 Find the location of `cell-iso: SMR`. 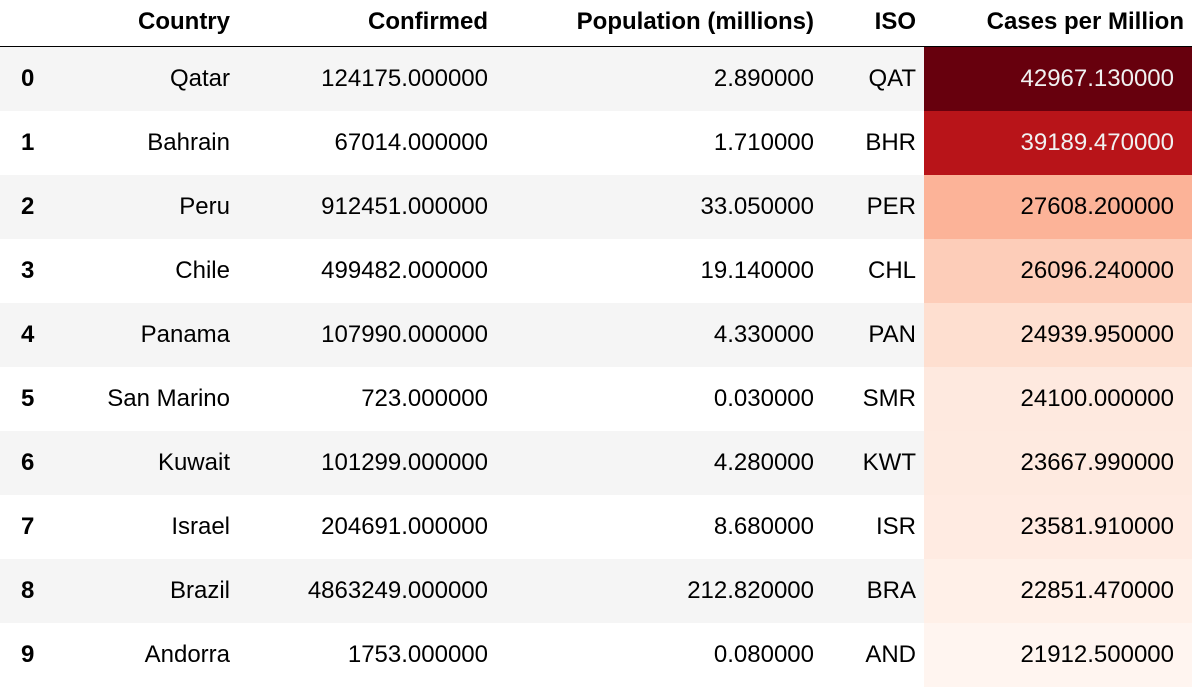

cell-iso: SMR is located at coordinates (889, 398).